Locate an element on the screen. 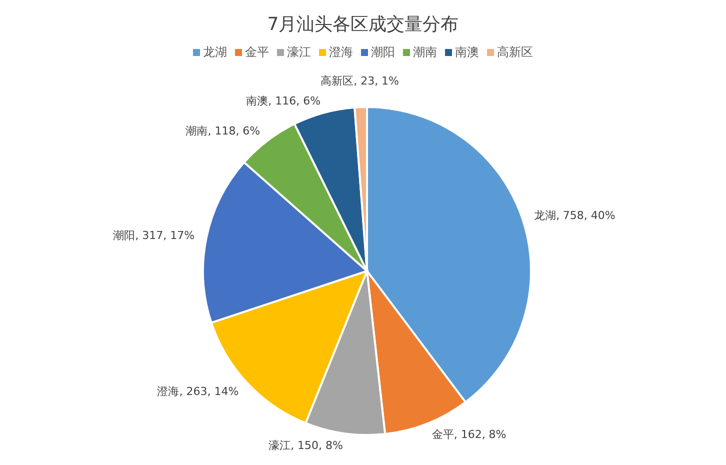  legend-label: 金平 is located at coordinates (257, 52).